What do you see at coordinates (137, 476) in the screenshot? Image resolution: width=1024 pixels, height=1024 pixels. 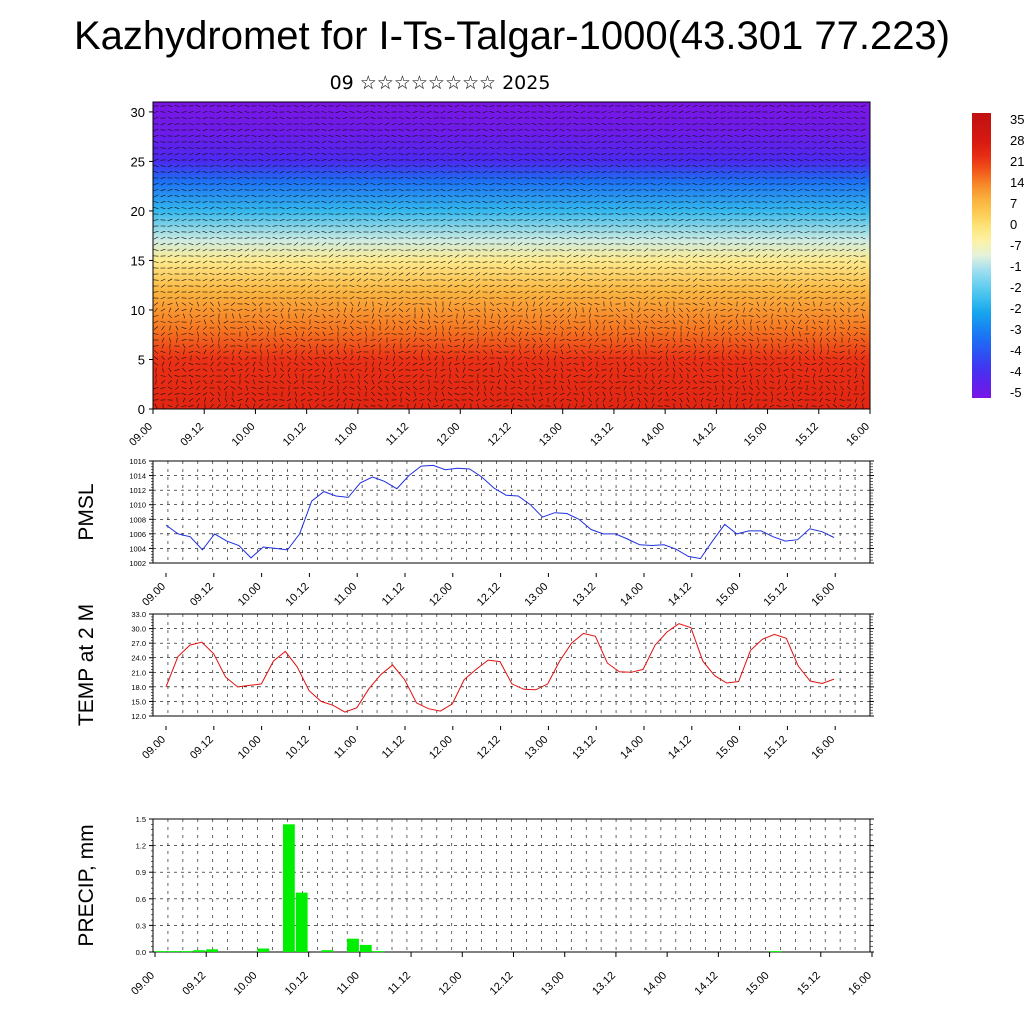 I see `y-tick-label: 1014` at bounding box center [137, 476].